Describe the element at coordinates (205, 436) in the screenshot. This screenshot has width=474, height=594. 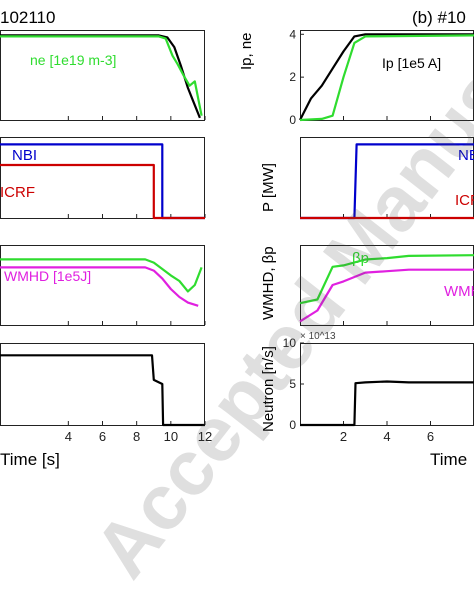
I see `xtick-label-0-4: 12` at that location.